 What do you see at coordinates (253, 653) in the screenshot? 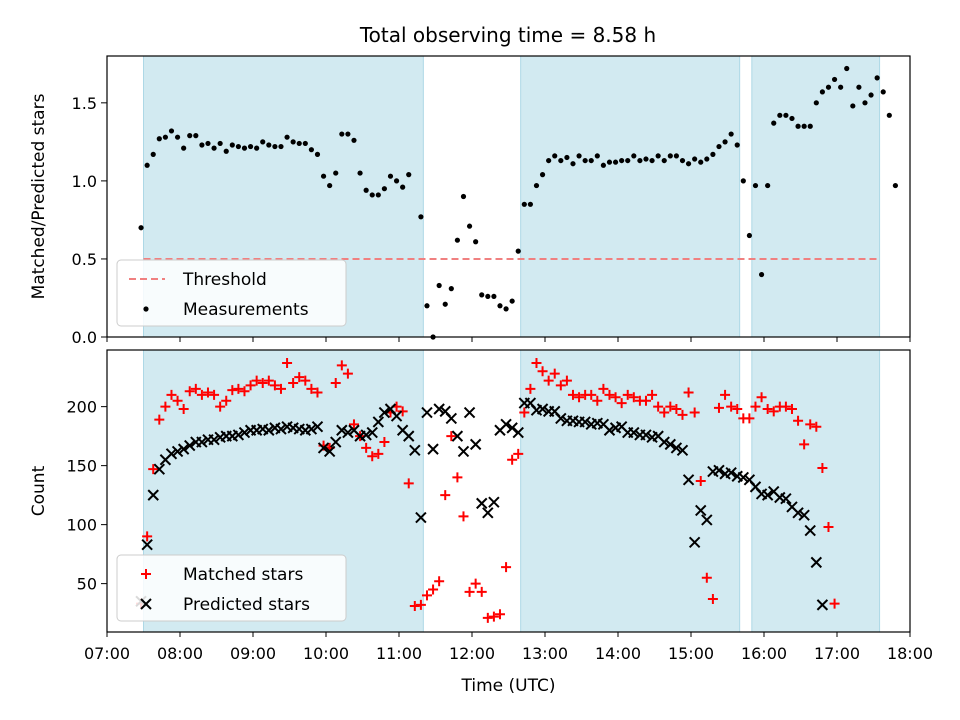
I see `x-tick-label: 09:00` at bounding box center [253, 653].